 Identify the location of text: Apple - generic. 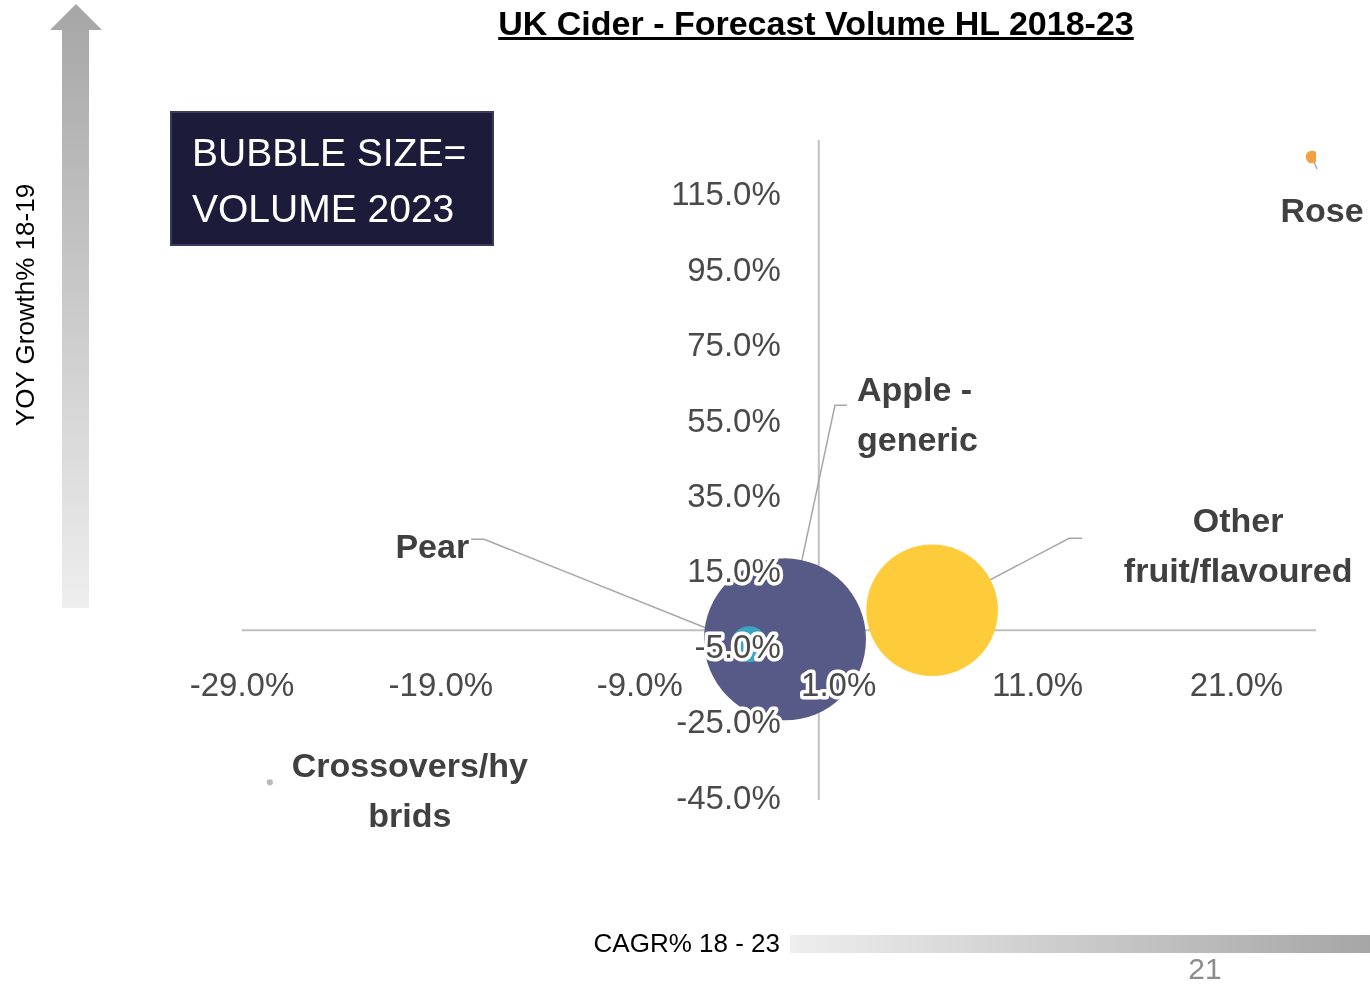
(917, 415).